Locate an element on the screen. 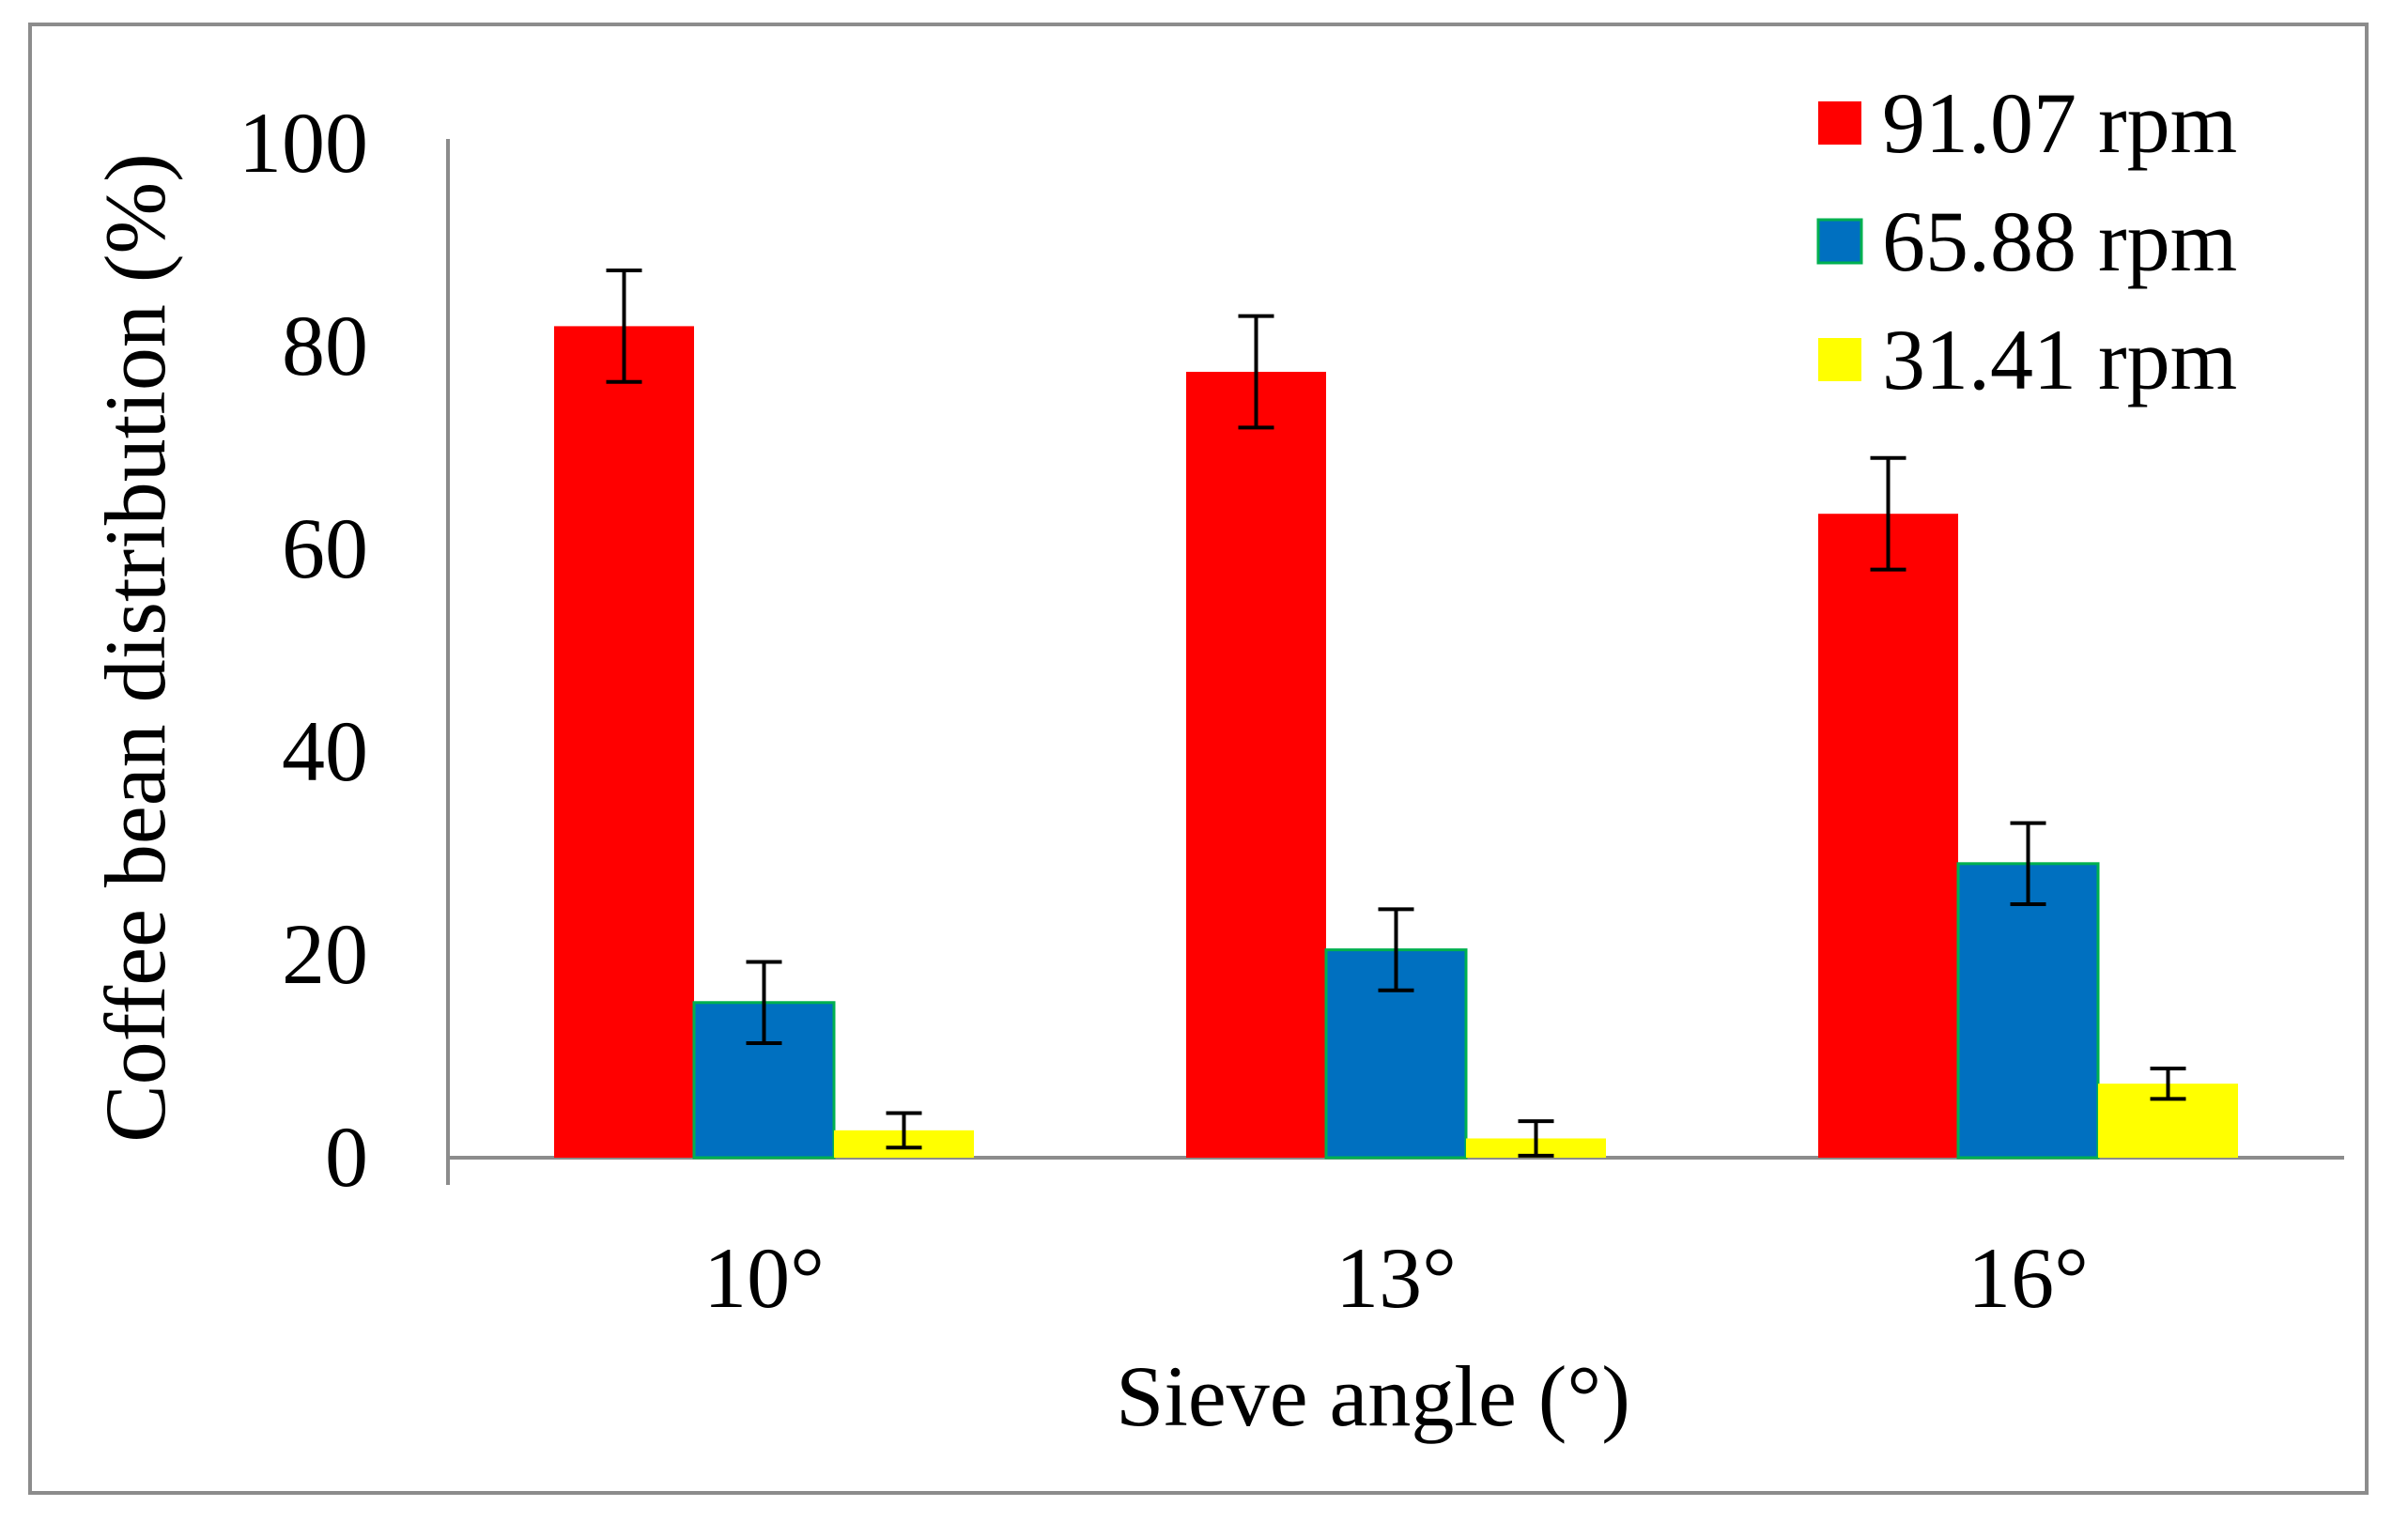 Image resolution: width=2408 pixels, height=1522 pixels. x-axis-title: Sieve angle (°) is located at coordinates (1373, 1396).